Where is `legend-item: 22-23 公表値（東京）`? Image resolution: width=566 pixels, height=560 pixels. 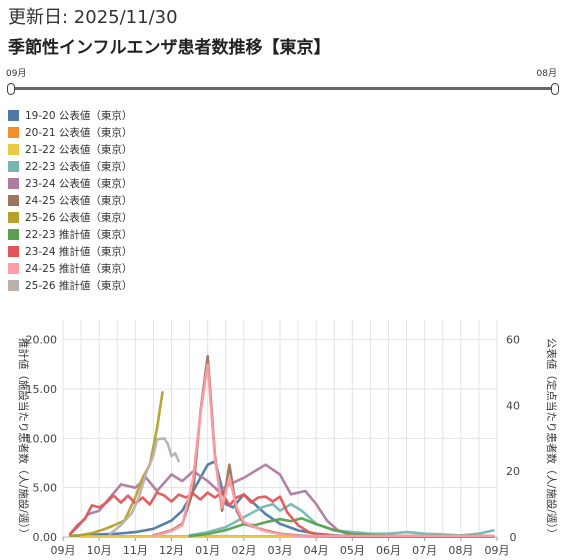
legend-item: 22-23 公表値（東京） is located at coordinates (70, 166).